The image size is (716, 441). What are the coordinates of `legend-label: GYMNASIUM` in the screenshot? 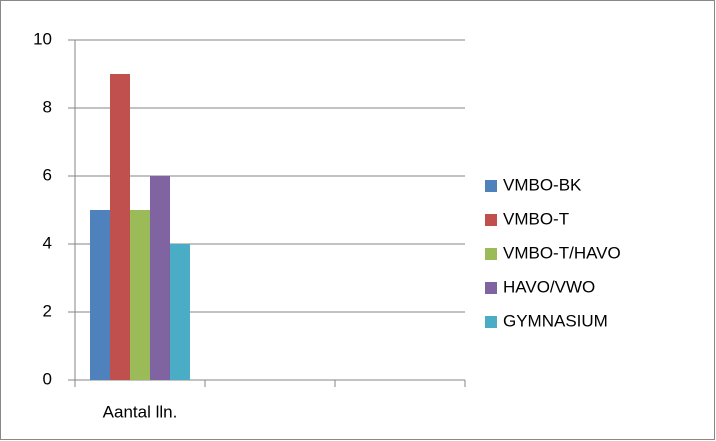 It's located at (555, 320).